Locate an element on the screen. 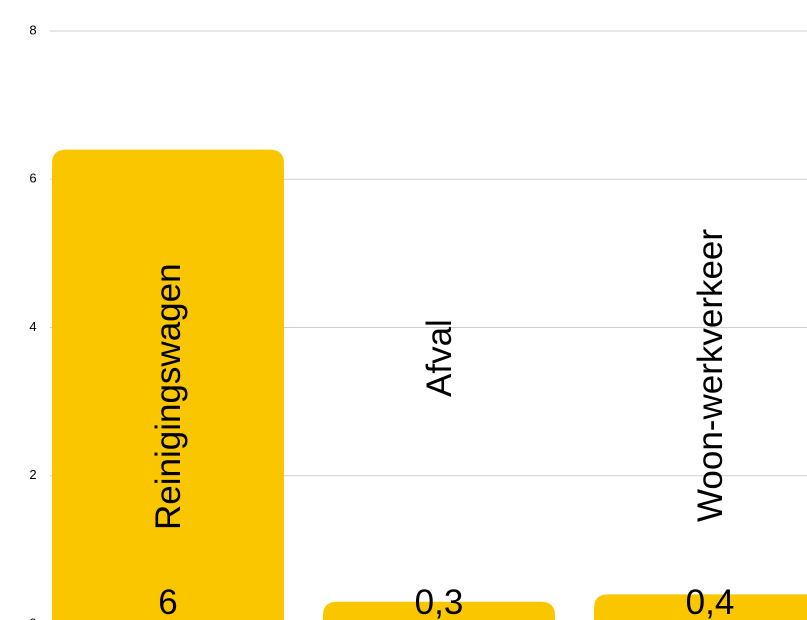  y-tick-label: 8 is located at coordinates (32, 29).